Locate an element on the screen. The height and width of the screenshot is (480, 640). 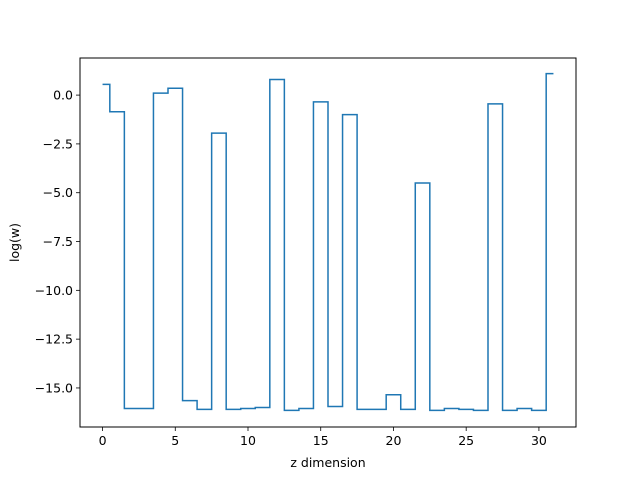
x-axis-label: z dimension is located at coordinates (327, 462).